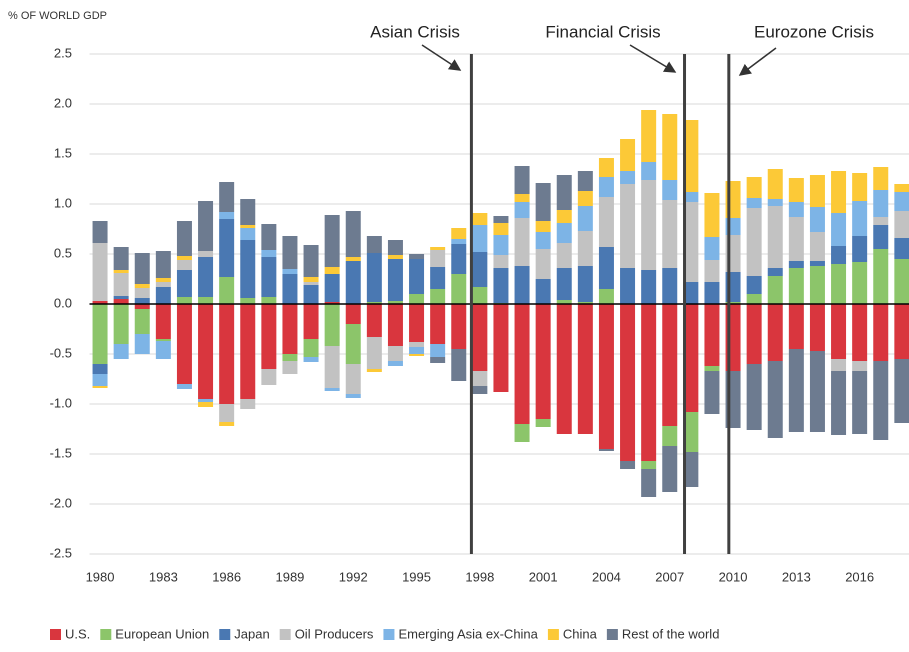 This screenshot has height=652, width=909. I want to click on y-tick-label: -1.0, so click(61, 402).